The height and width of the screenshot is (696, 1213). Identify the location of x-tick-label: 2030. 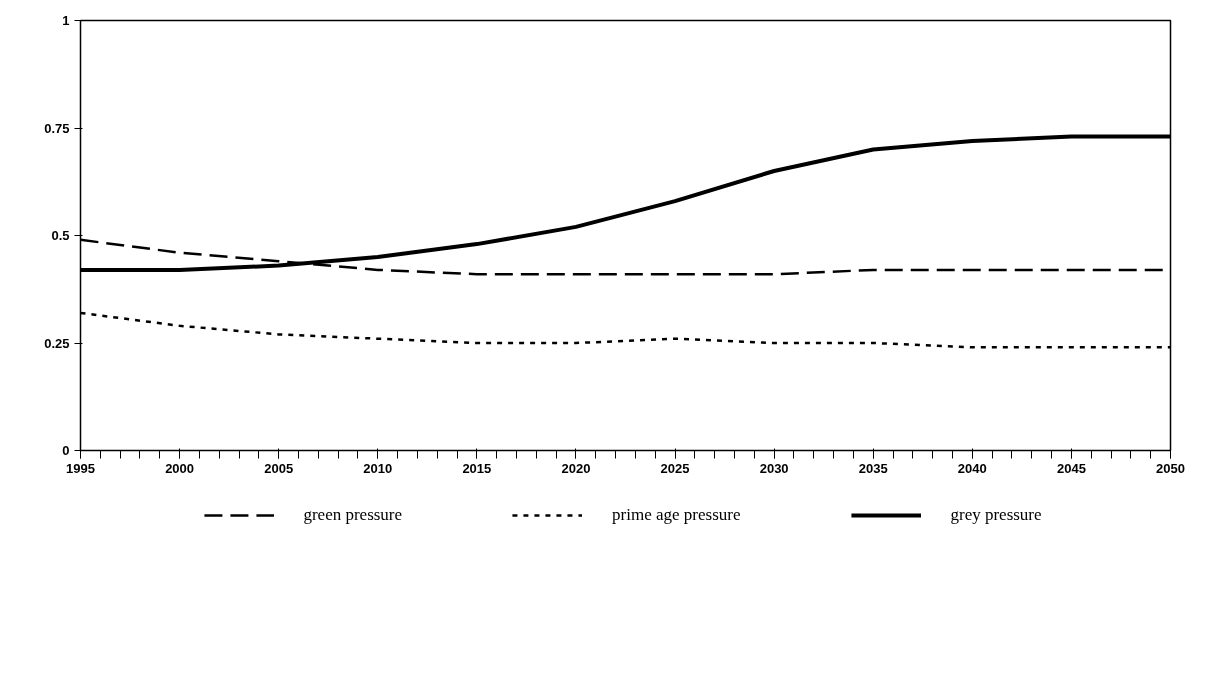
(774, 468).